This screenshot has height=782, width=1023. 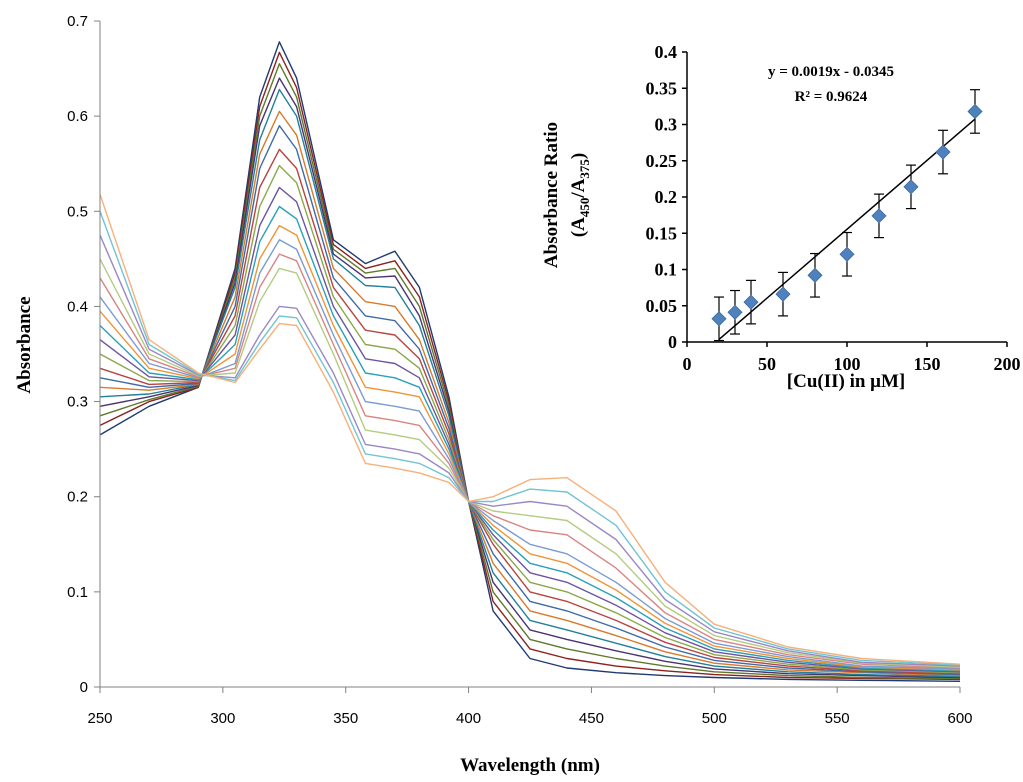 What do you see at coordinates (959, 718) in the screenshot?
I see `main-x-tick-label: 600` at bounding box center [959, 718].